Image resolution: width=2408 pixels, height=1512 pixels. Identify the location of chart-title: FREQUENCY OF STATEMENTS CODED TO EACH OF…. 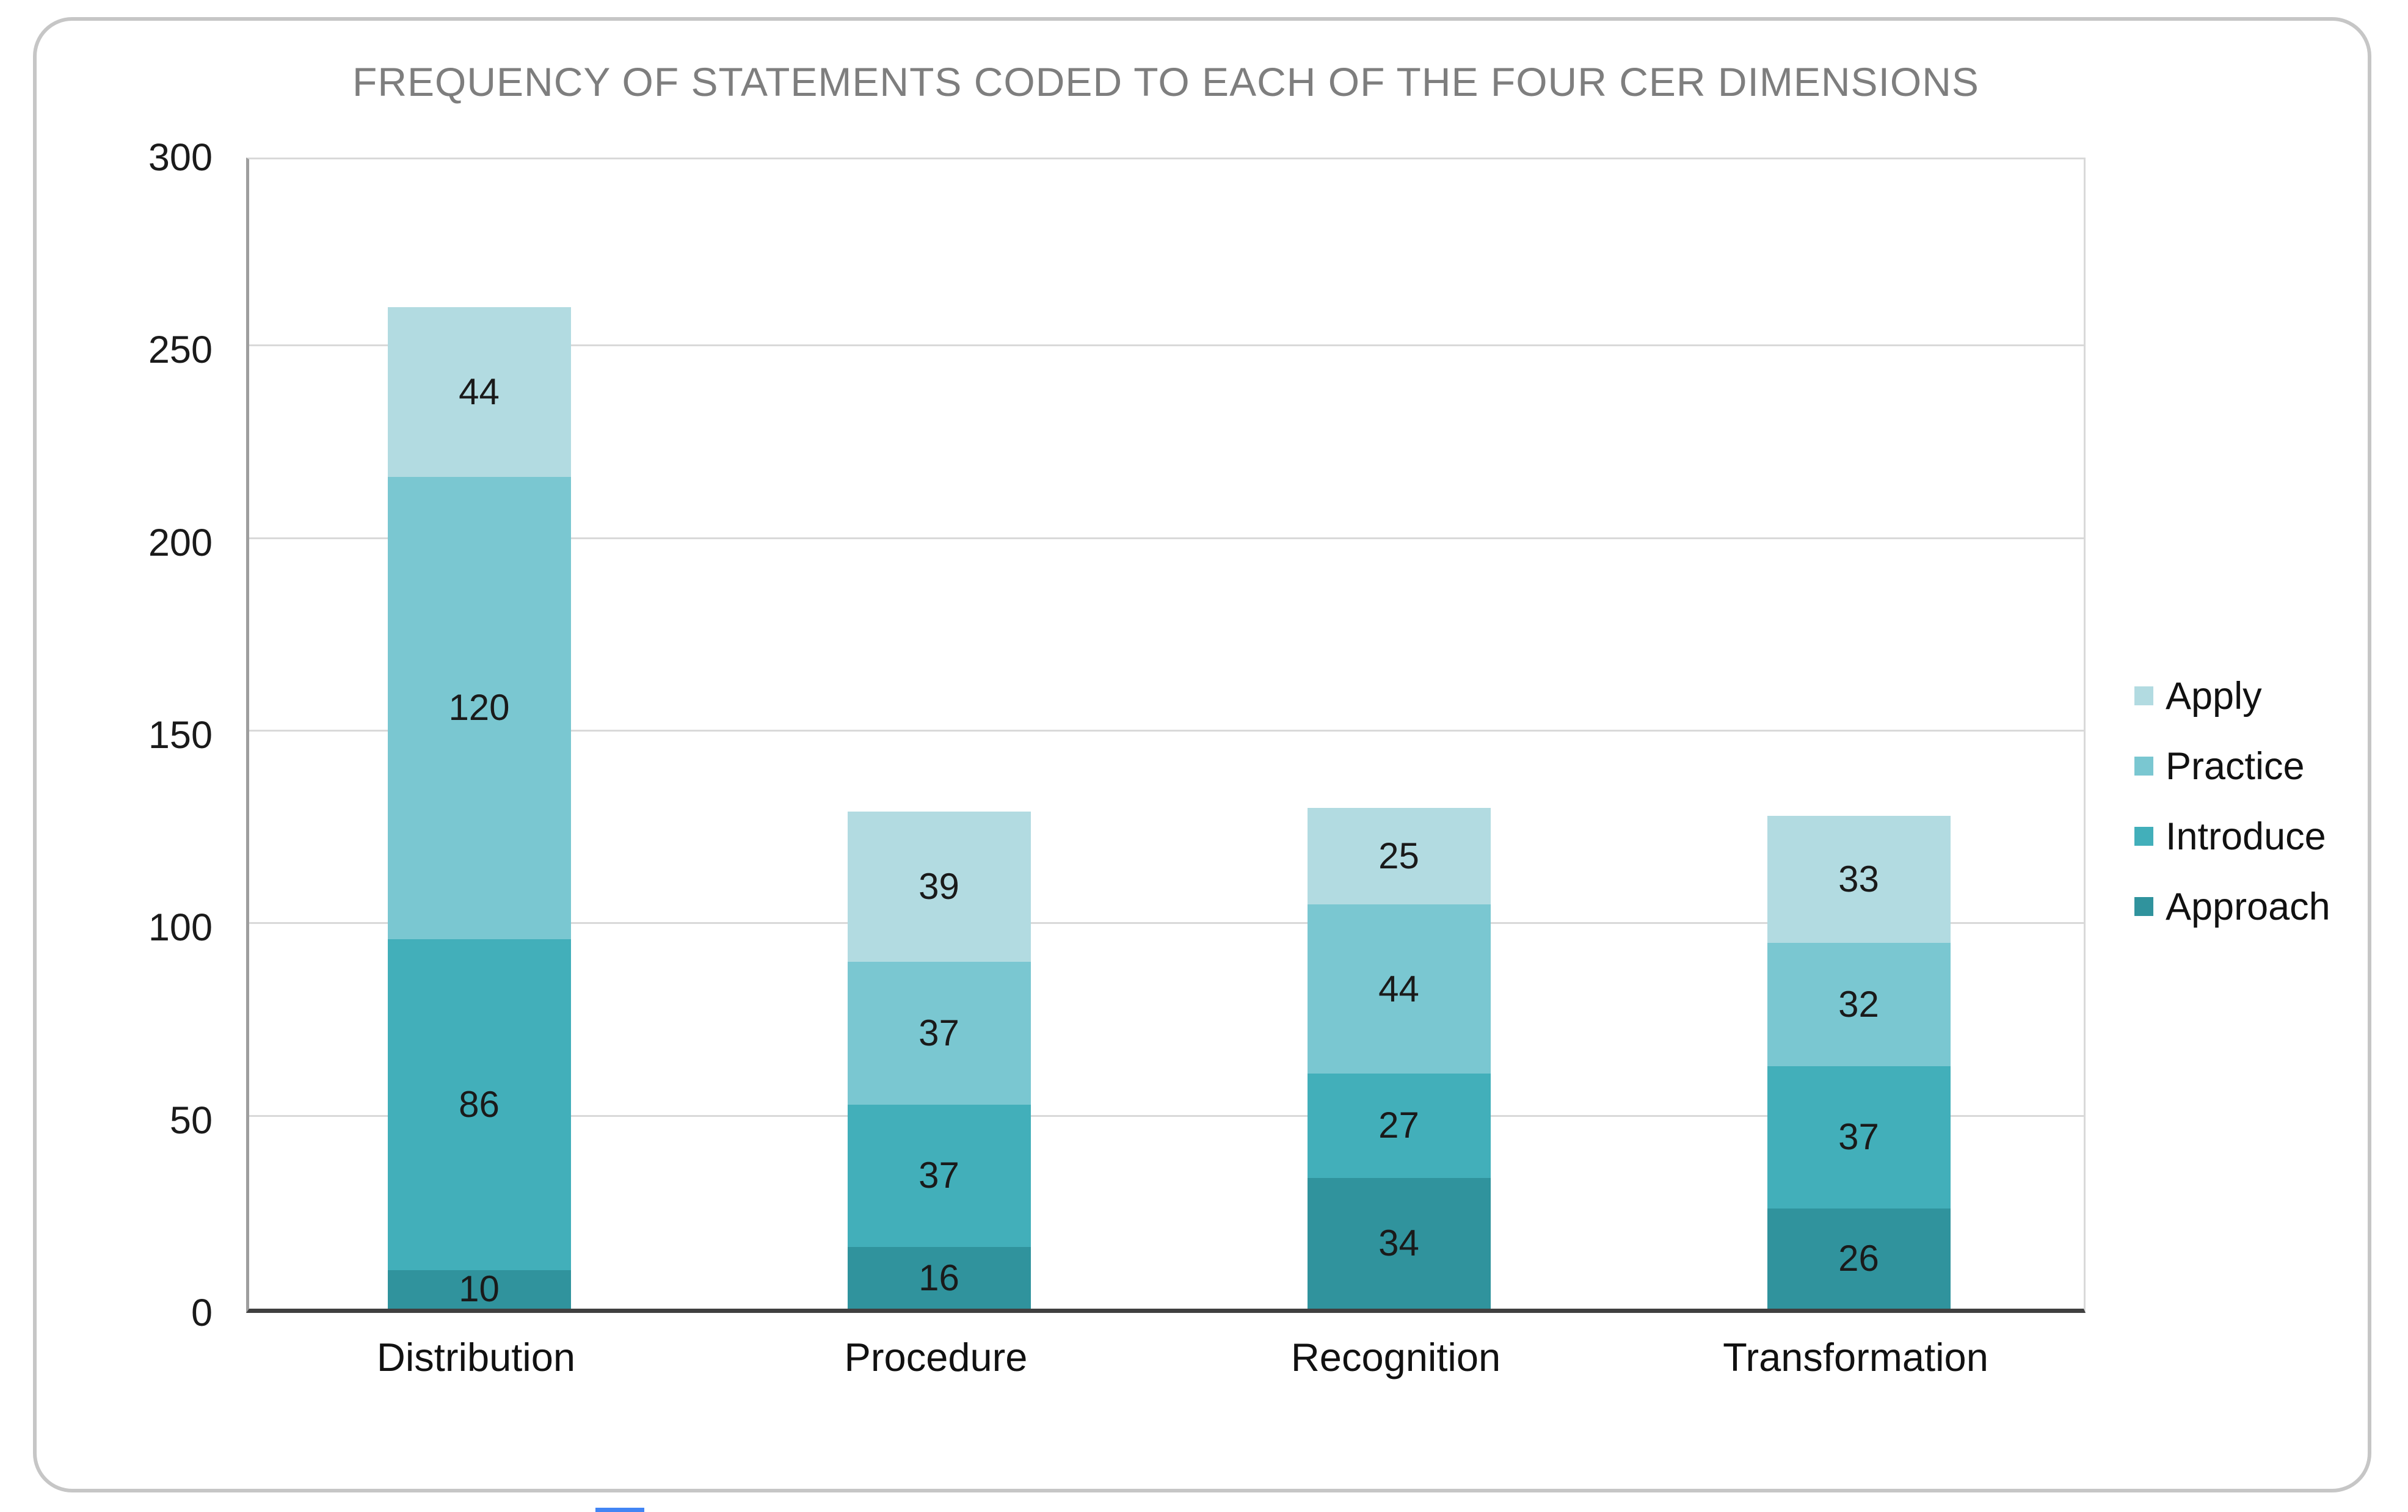
(1165, 82).